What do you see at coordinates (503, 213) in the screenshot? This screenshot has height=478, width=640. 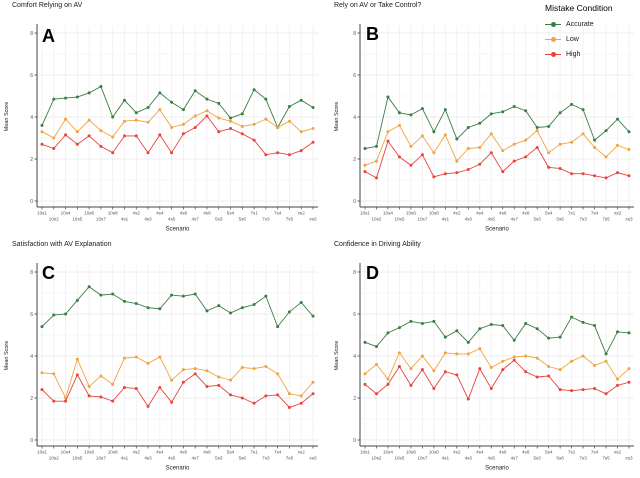 I see `svg-text: 4s6` at bounding box center [503, 213].